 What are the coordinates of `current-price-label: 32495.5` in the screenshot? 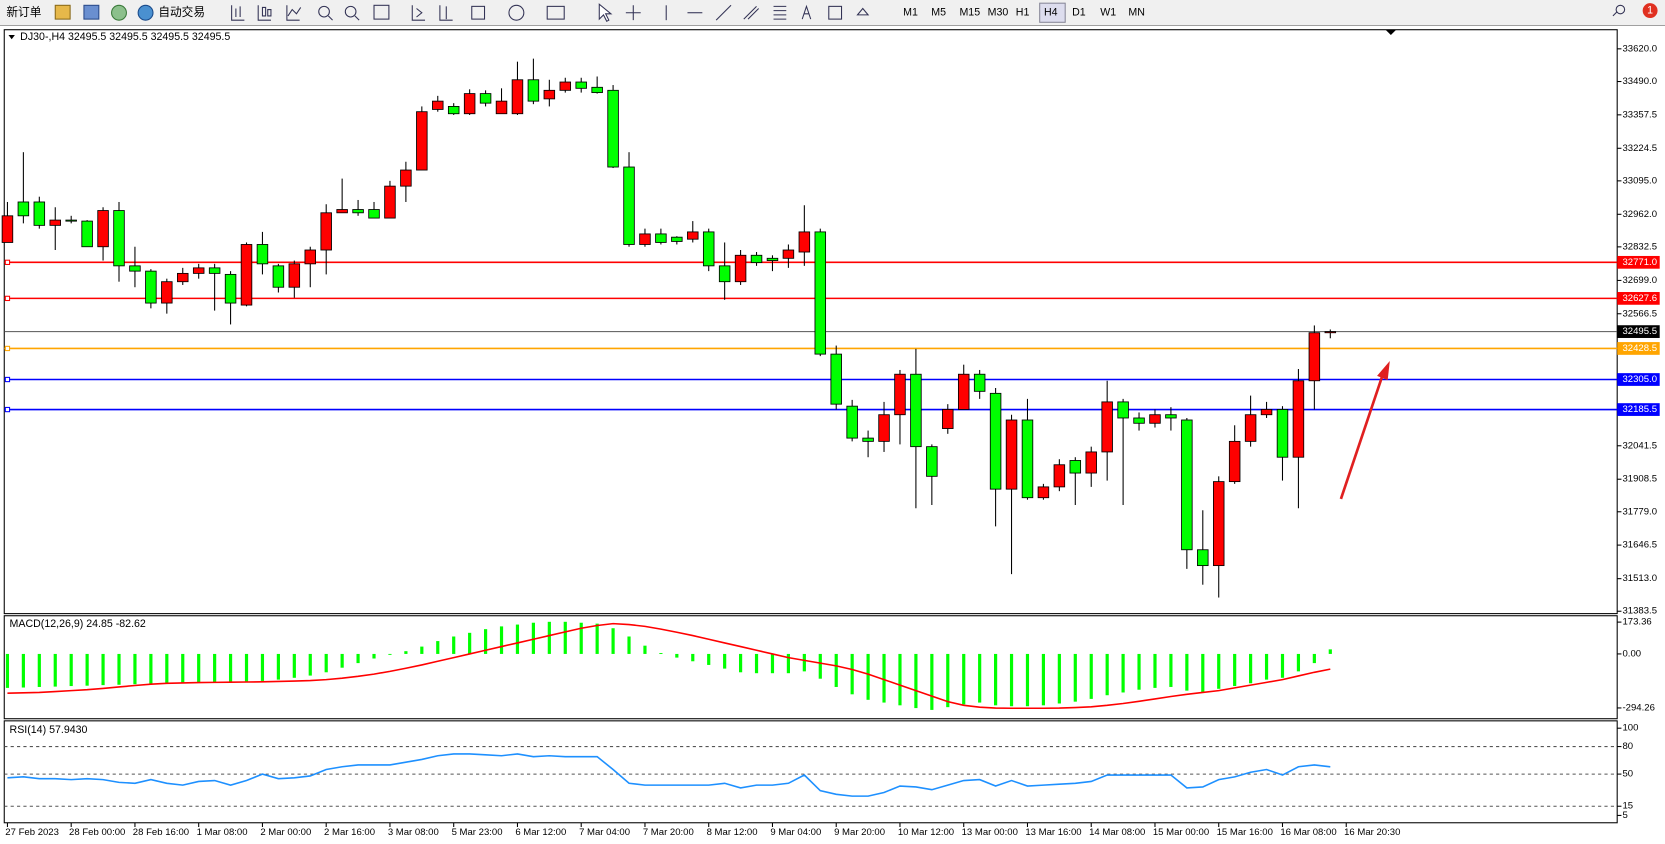 It's located at (1639, 331).